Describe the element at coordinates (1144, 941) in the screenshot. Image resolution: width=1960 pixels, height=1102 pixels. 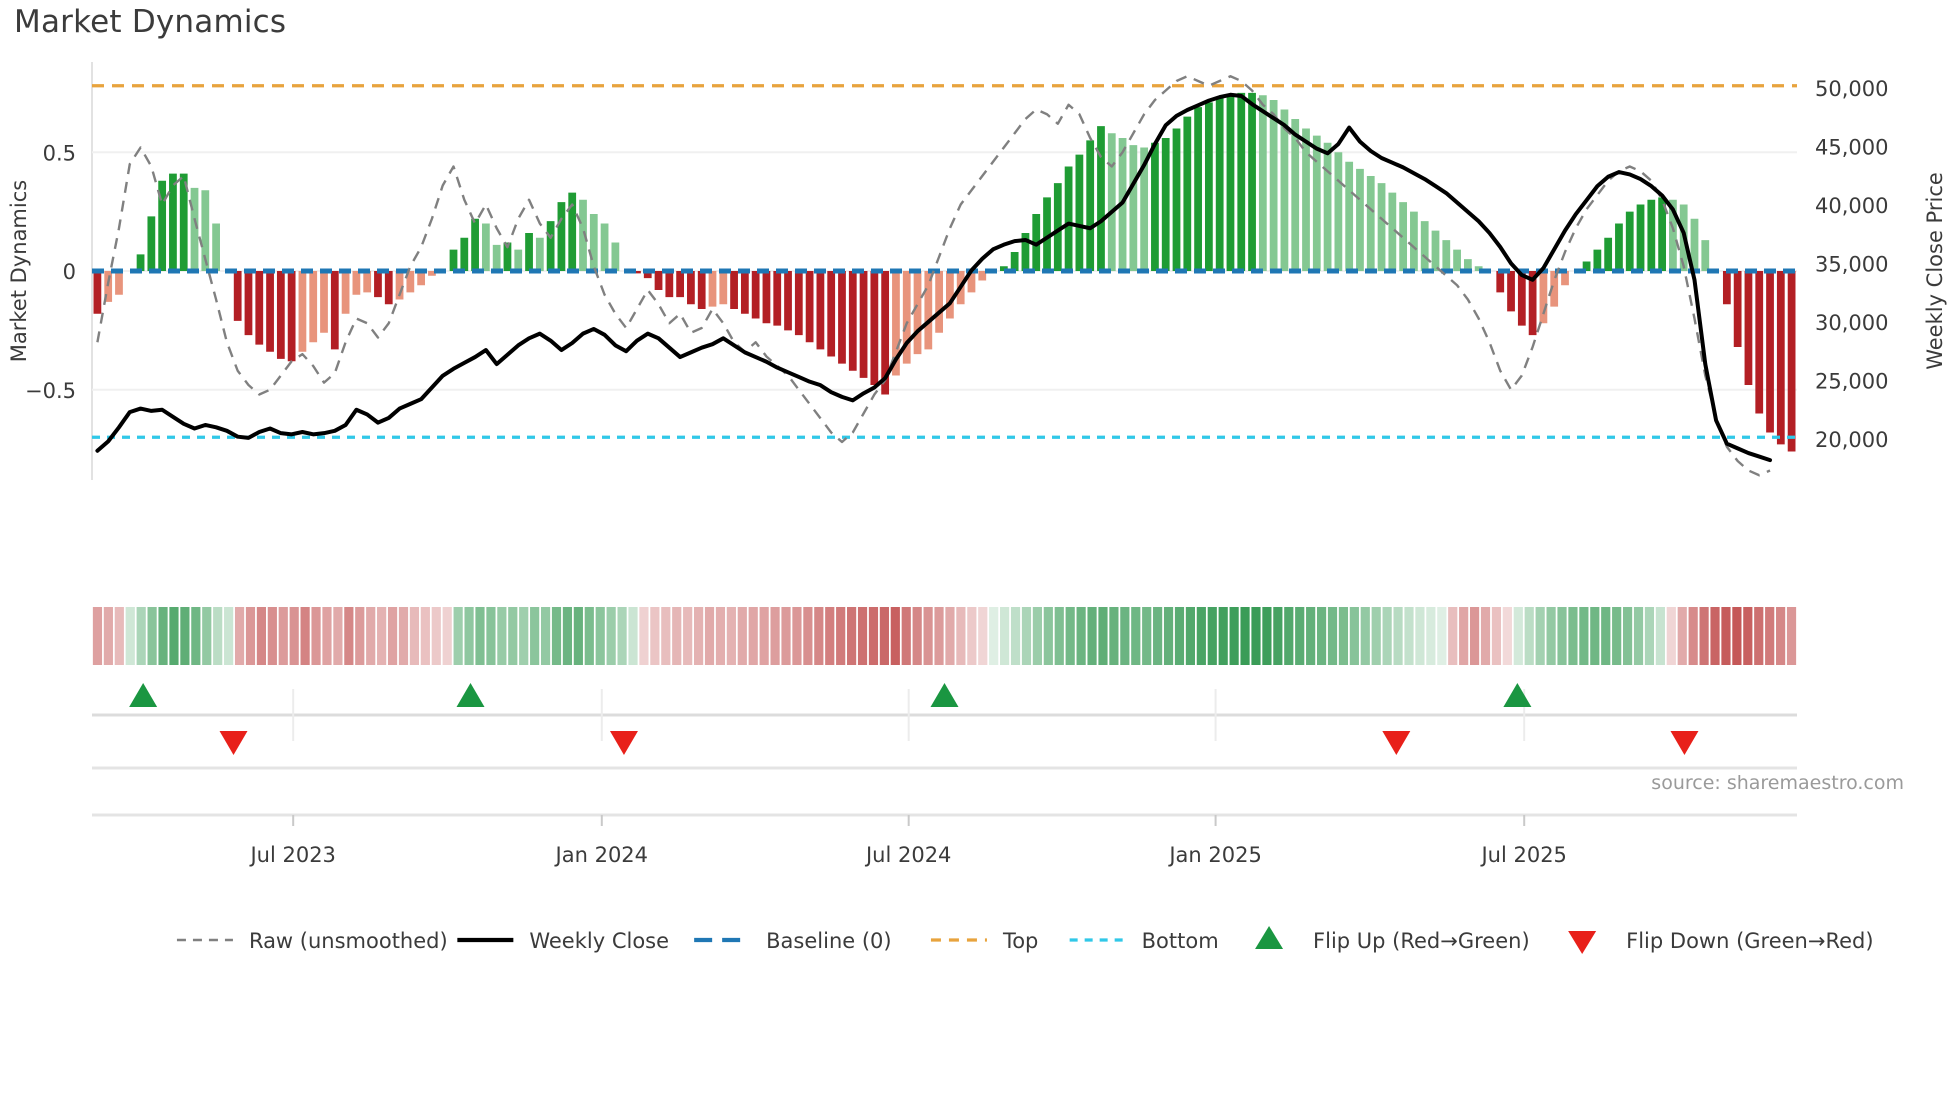
I see `legend-item: Bottom` at that location.